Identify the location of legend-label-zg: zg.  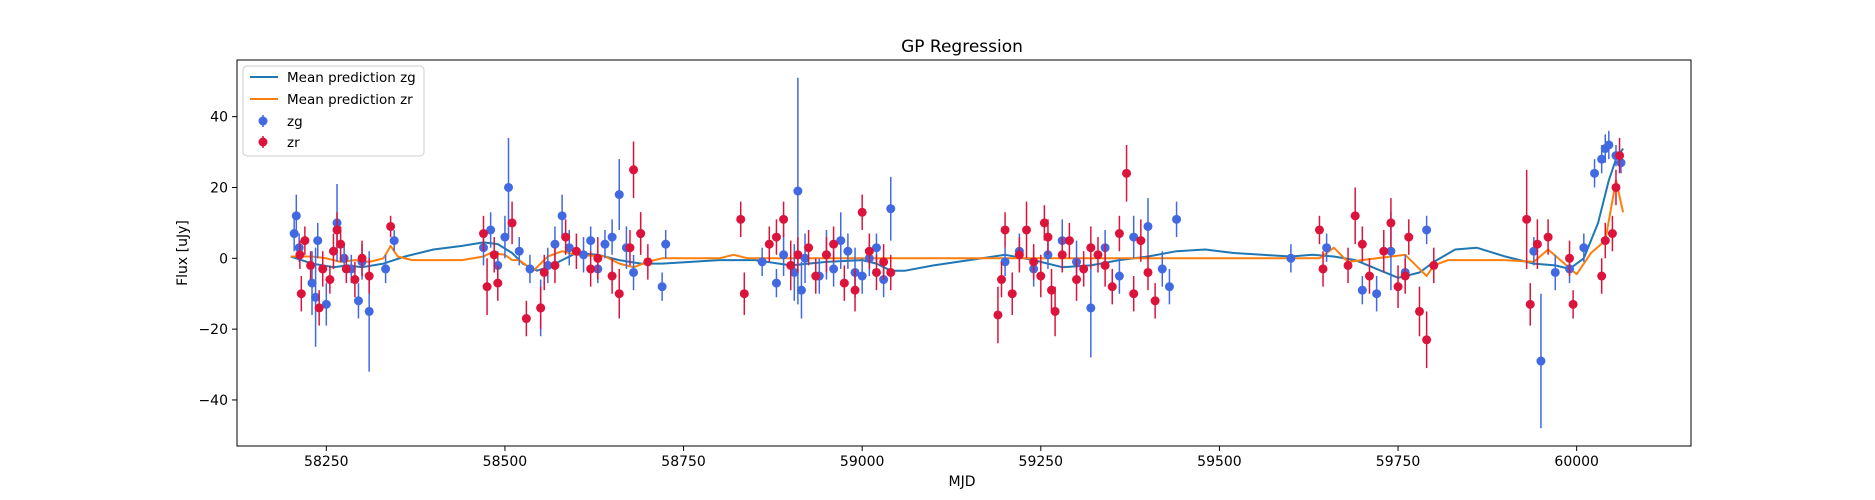
(295, 122).